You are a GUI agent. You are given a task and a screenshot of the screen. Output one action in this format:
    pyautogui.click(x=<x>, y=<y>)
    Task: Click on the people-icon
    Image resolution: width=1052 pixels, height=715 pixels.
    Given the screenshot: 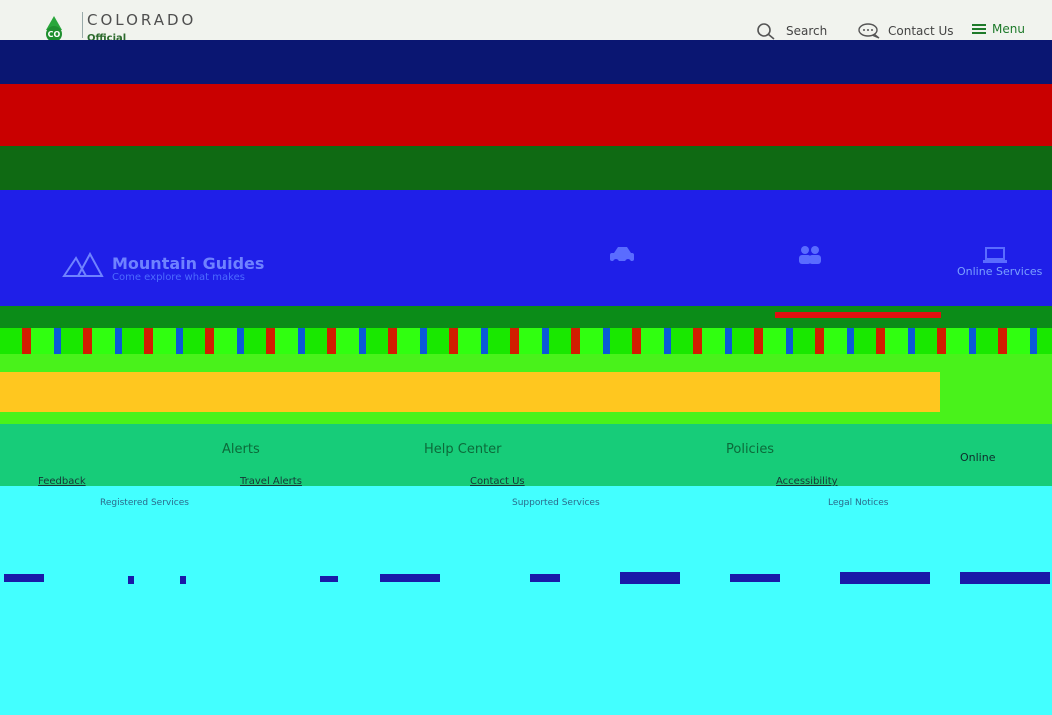 What is the action you would take?
    pyautogui.click(x=810, y=255)
    